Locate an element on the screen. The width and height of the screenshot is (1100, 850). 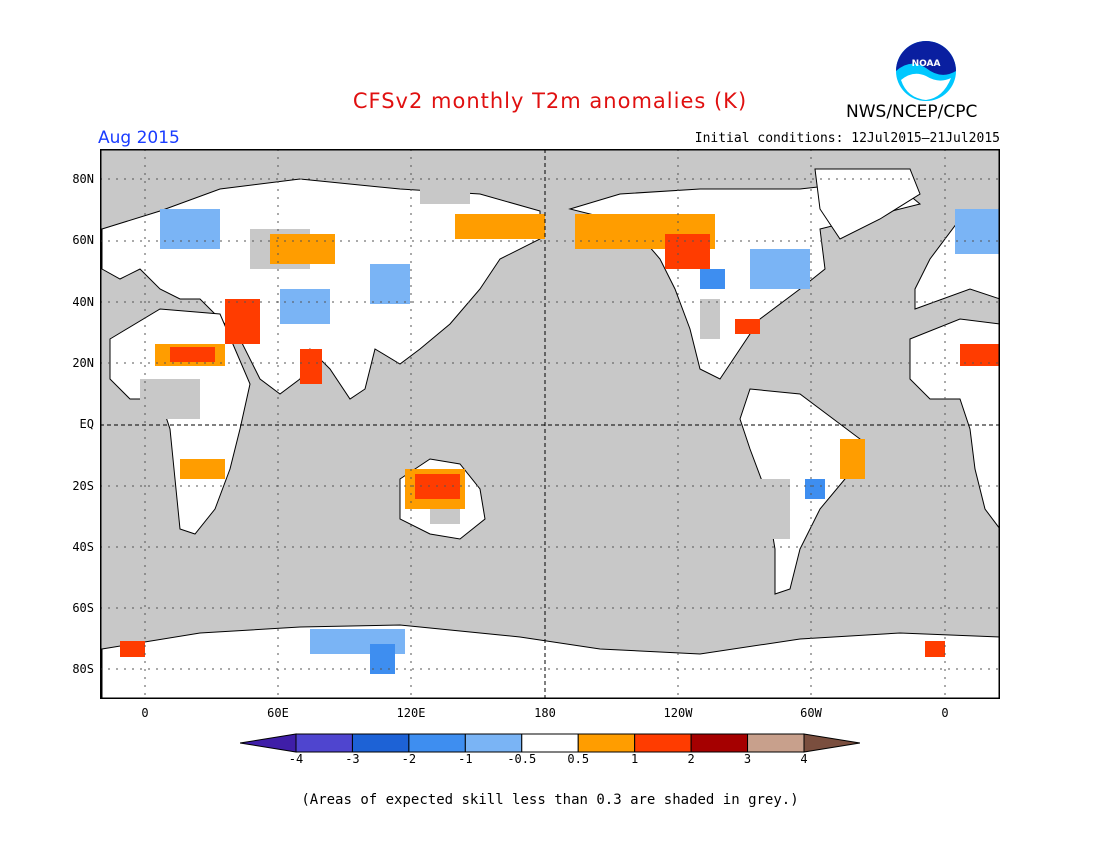
greenland-landmass is located at coordinates (867, 204).